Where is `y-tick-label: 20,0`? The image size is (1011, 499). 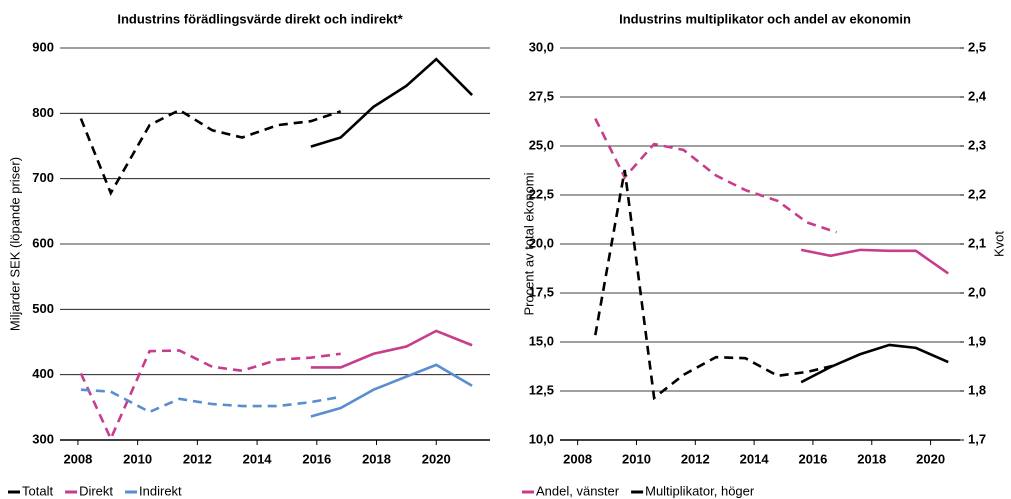 y-tick-label: 20,0 is located at coordinates (541, 242).